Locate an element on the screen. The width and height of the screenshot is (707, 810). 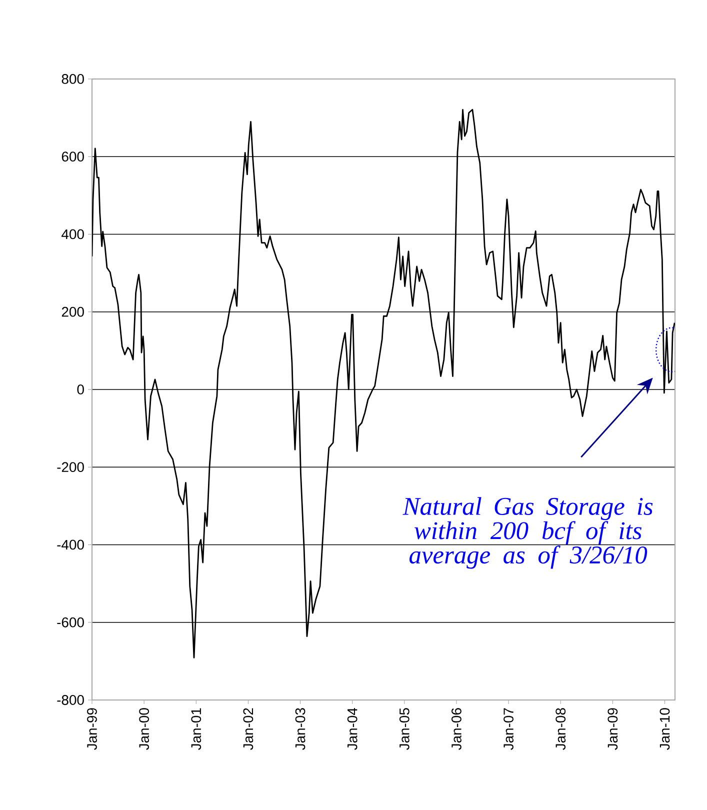
x-tick-label: Jan-00 is located at coordinates (144, 729).